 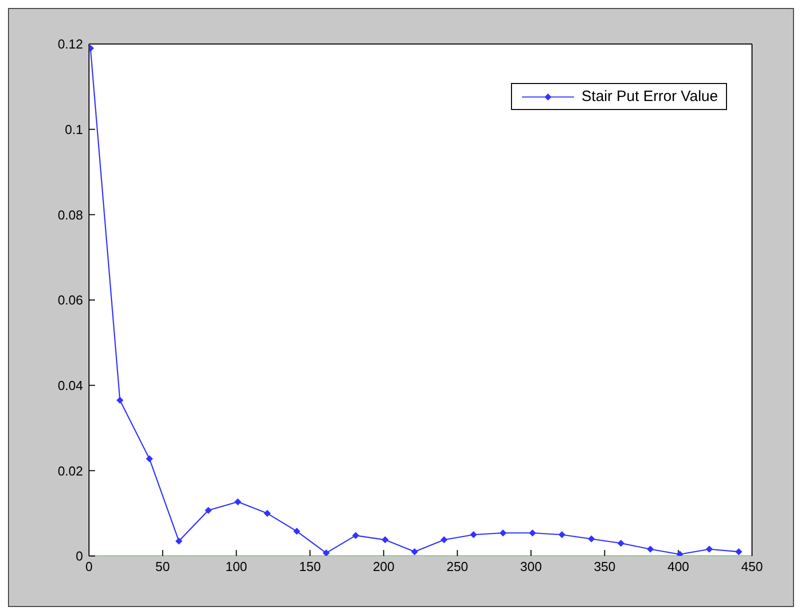 What do you see at coordinates (457, 566) in the screenshot?
I see `x-tick-label: 250` at bounding box center [457, 566].